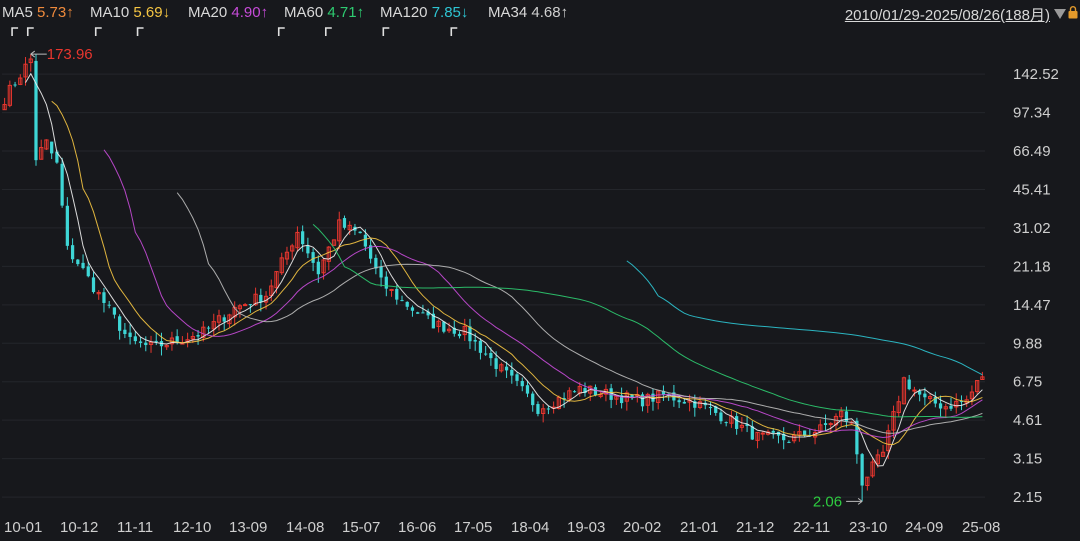 This screenshot has height=541, width=1080. What do you see at coordinates (586, 527) in the screenshot?
I see `x-tick-label: 19-03` at bounding box center [586, 527].